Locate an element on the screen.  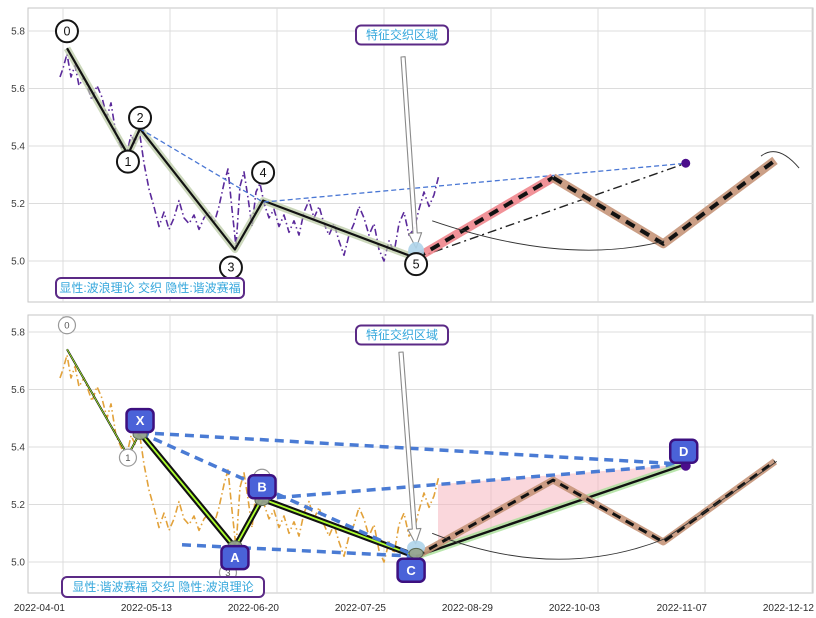
connector-xd-line is located at coordinates (412, 448).